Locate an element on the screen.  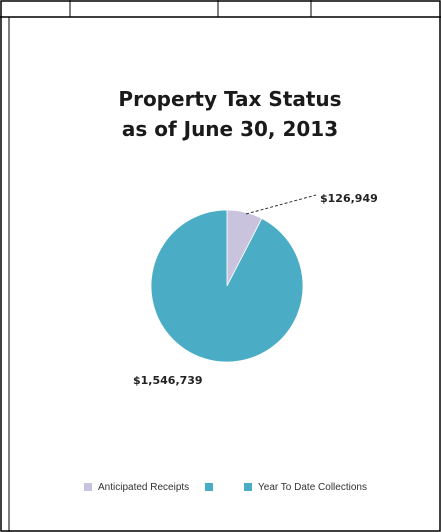
legend-label-anticipated: Anticipated Receipts is located at coordinates (144, 487).